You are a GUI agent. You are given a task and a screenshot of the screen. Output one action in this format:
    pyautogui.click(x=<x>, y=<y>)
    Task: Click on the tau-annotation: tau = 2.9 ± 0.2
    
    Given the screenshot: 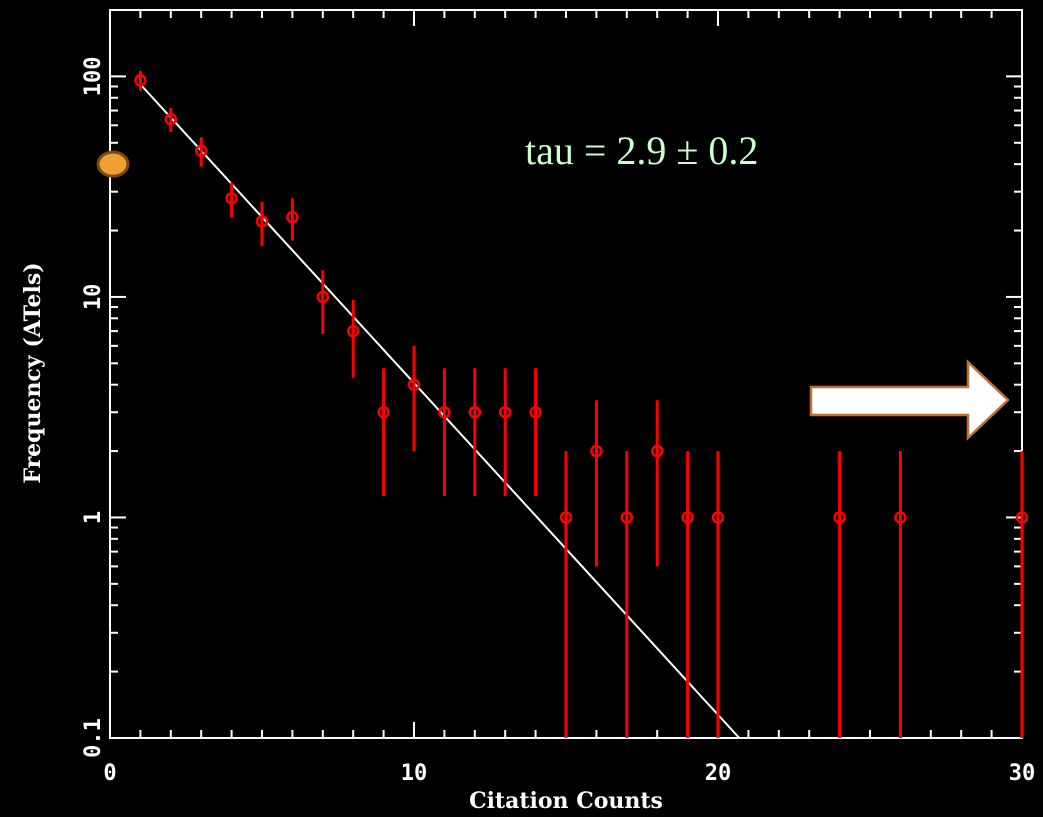 What is the action you would take?
    pyautogui.click(x=641, y=150)
    